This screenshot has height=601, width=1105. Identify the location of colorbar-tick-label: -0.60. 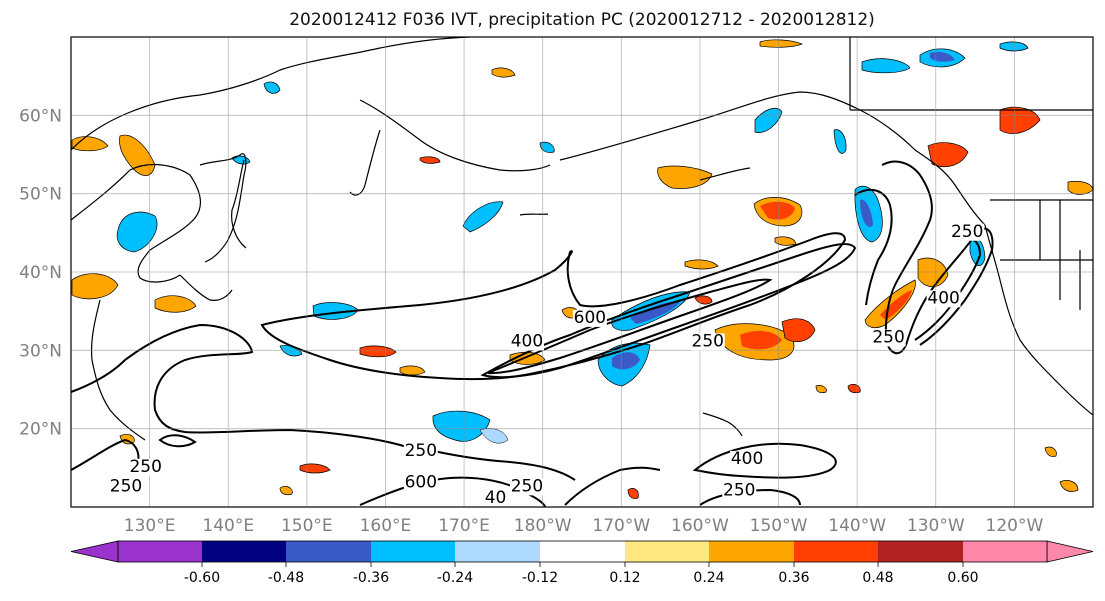
(202, 578).